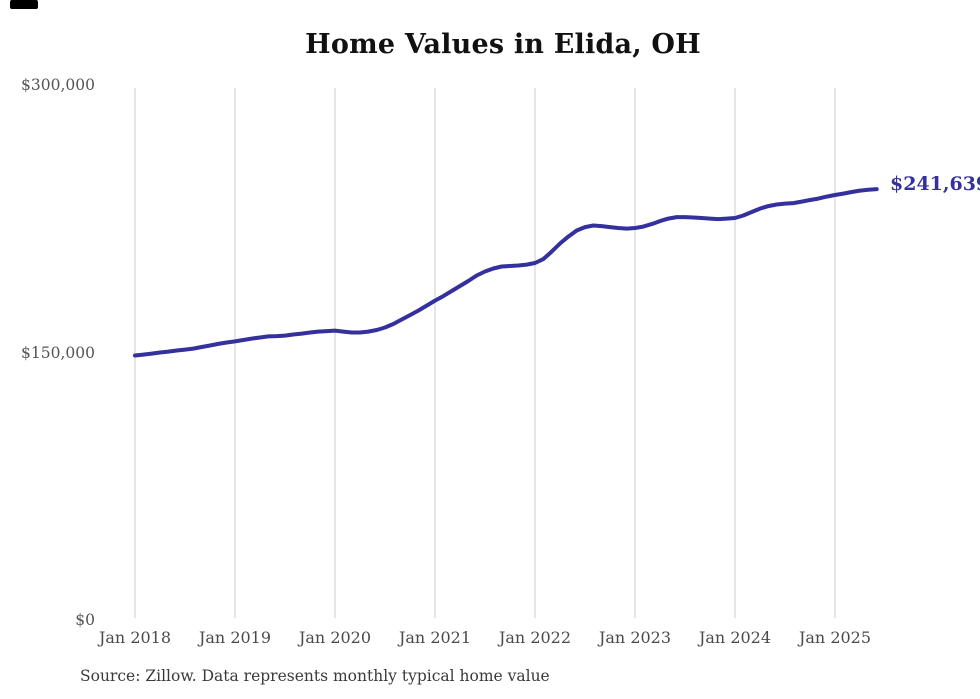 Image resolution: width=980 pixels, height=699 pixels. I want to click on x-tick-label: Jan 2024, so click(735, 637).